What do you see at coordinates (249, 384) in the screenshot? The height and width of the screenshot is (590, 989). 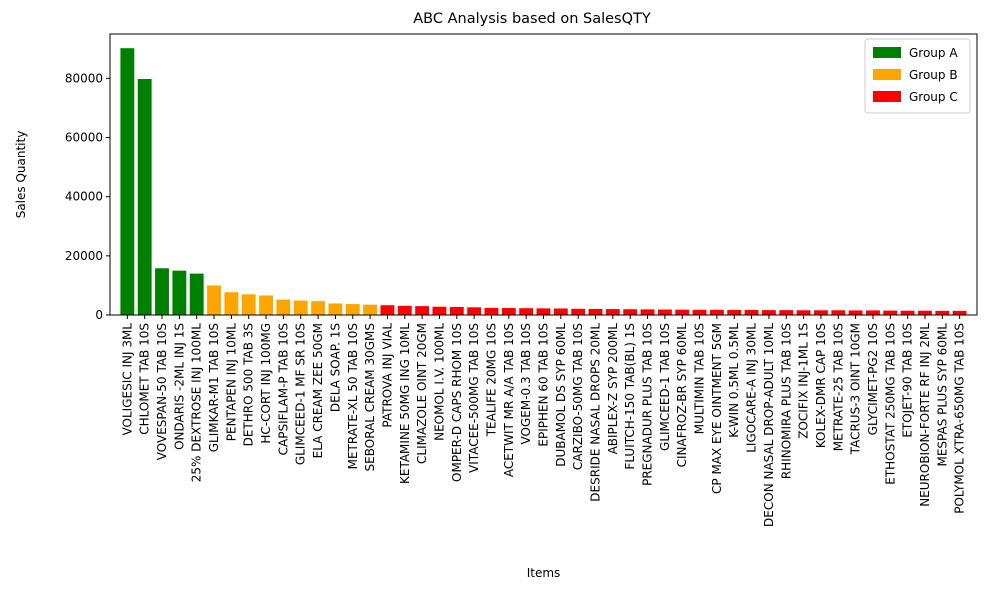 I see `x-tick-label: DETHRO 500 TAB 3S` at bounding box center [249, 384].